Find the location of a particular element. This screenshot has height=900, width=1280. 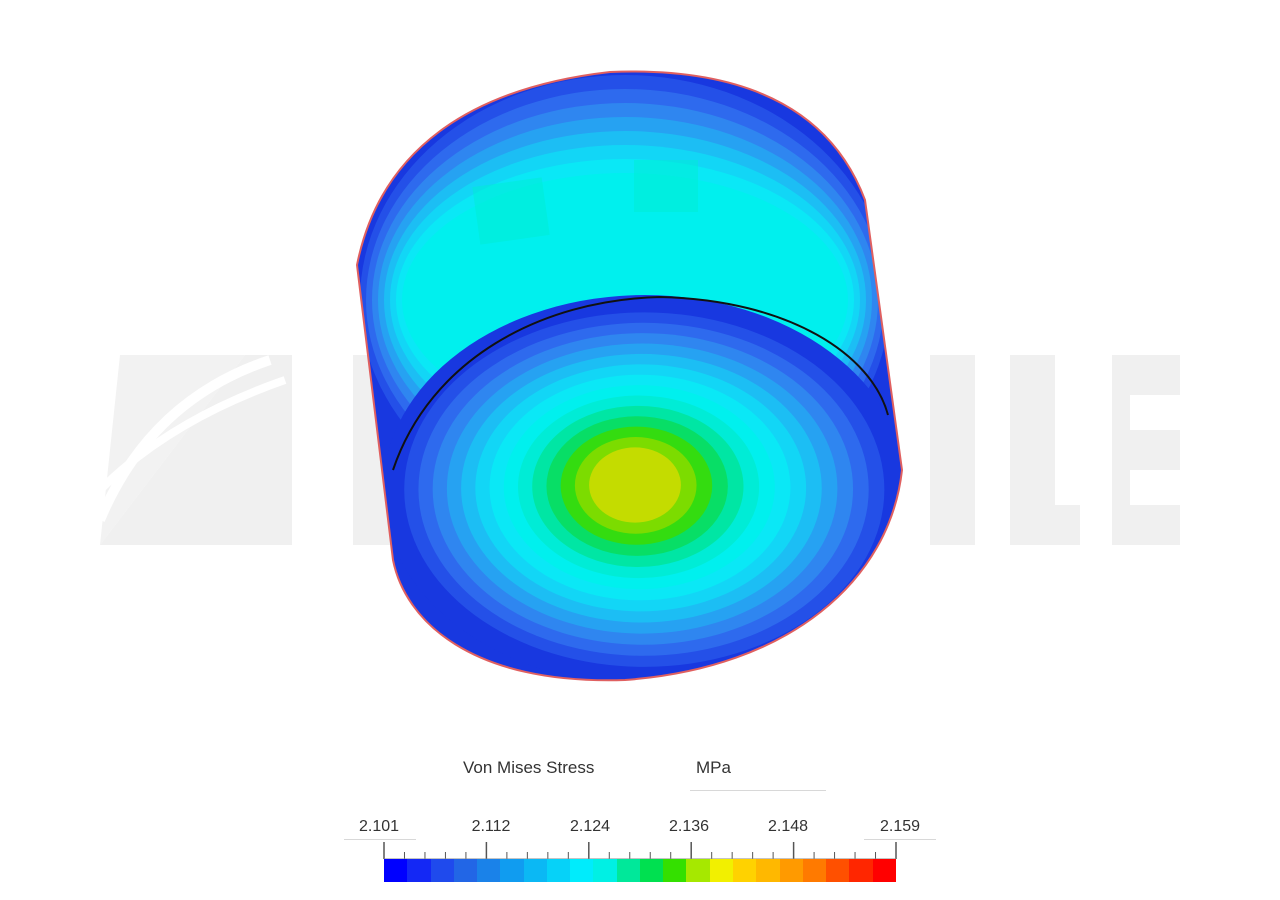

legend-unit-label: MPa is located at coordinates (713, 767).